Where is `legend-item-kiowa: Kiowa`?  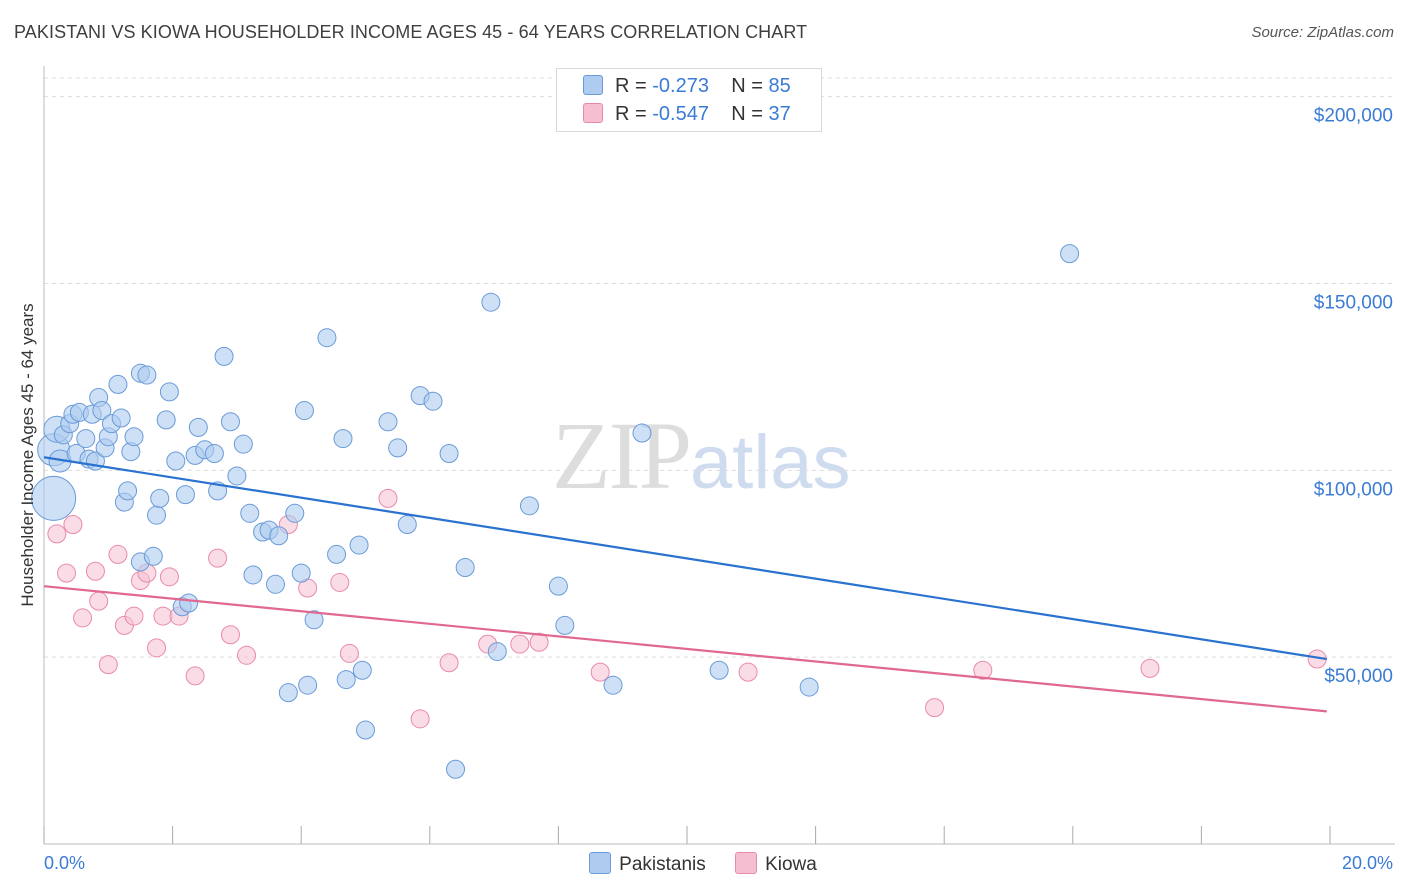
legend-item-kiowa: Kiowa is located at coordinates (776, 864).